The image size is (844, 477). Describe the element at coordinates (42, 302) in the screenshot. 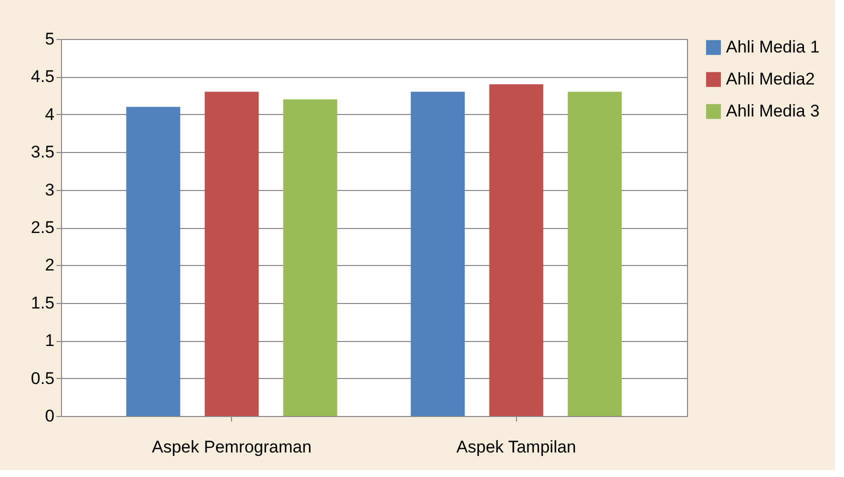

I see `y-tick-label: 1.5` at that location.